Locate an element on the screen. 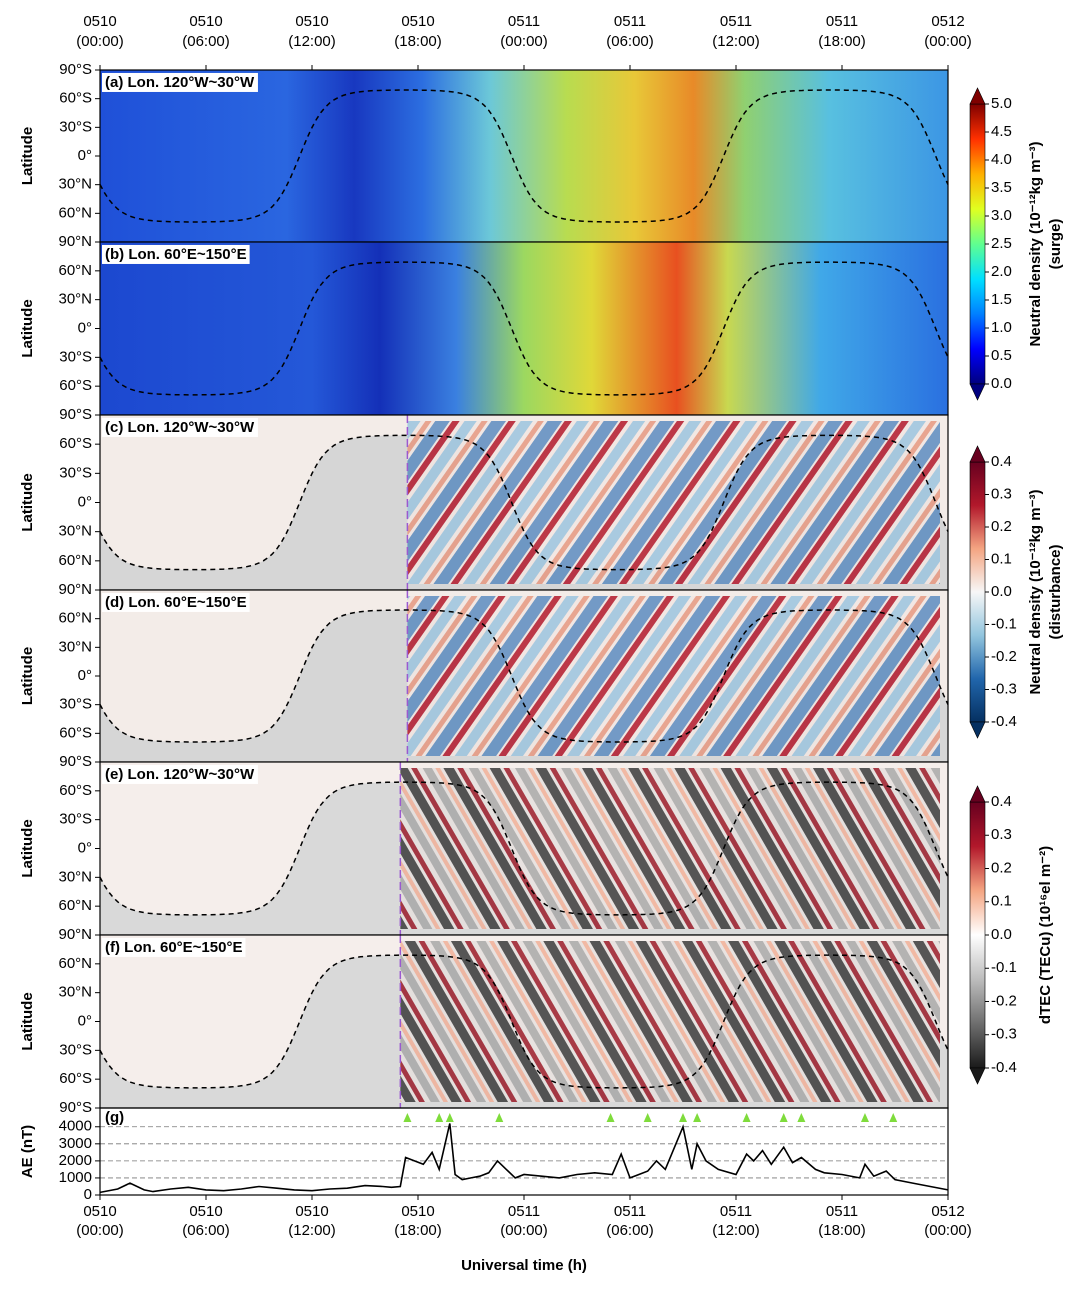  y-tick-label: 4000 is located at coordinates (75, 1126).